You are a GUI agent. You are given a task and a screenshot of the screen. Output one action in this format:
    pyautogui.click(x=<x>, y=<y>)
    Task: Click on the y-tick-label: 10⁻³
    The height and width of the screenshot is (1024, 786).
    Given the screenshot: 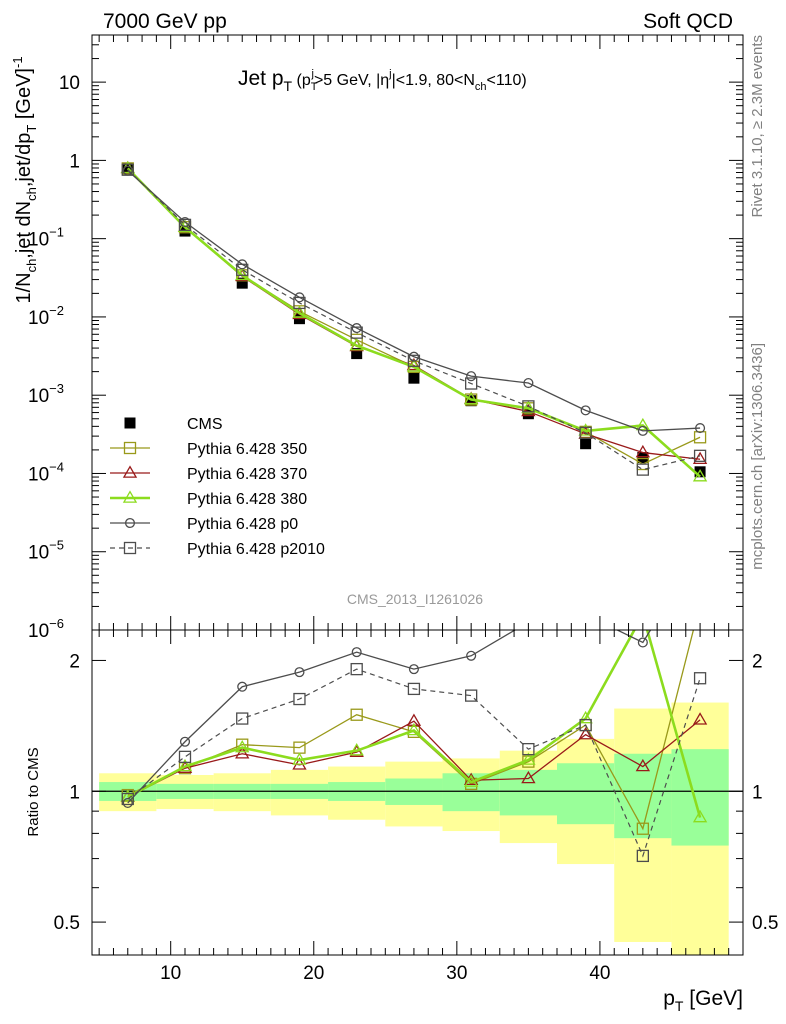 What is the action you would take?
    pyautogui.click(x=46, y=394)
    